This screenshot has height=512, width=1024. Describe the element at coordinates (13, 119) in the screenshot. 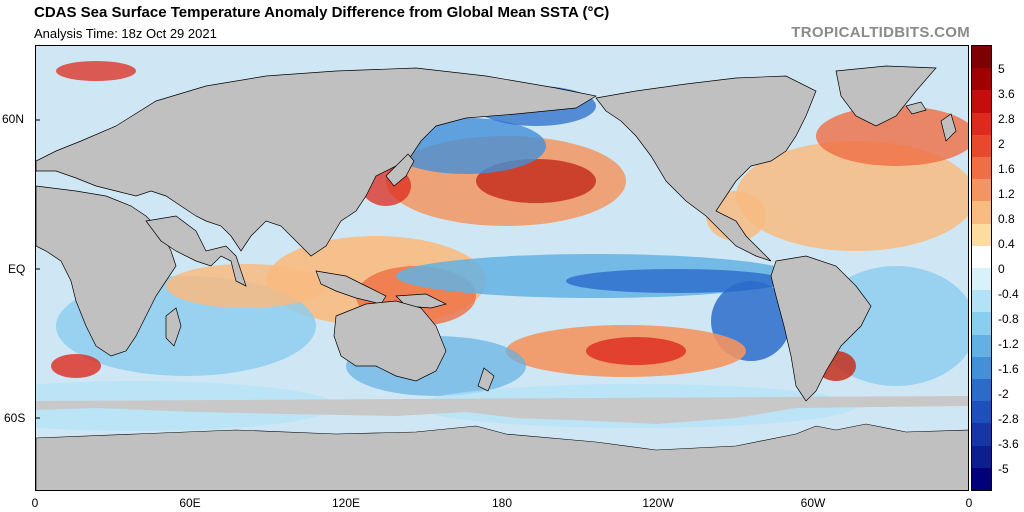

I see `lat-label-60n: 60N` at that location.